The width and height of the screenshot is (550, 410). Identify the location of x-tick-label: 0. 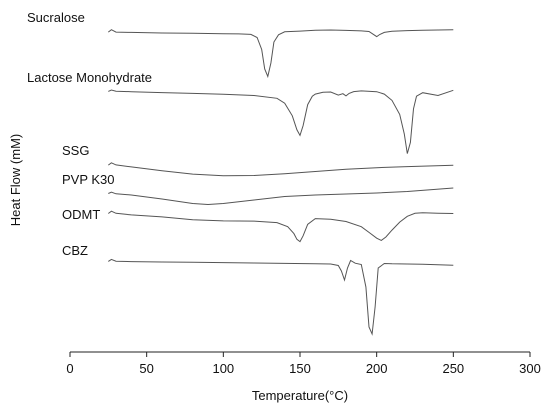
(69, 368).